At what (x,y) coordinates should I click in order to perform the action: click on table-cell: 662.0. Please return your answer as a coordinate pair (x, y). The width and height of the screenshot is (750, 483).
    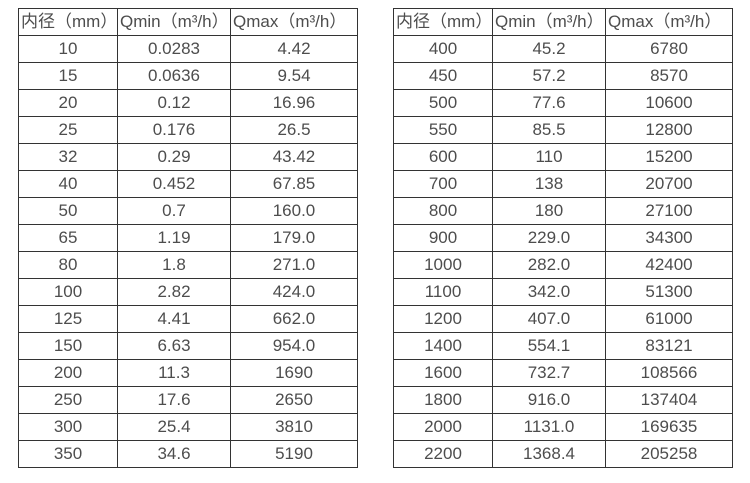
    Looking at the image, I should click on (294, 319).